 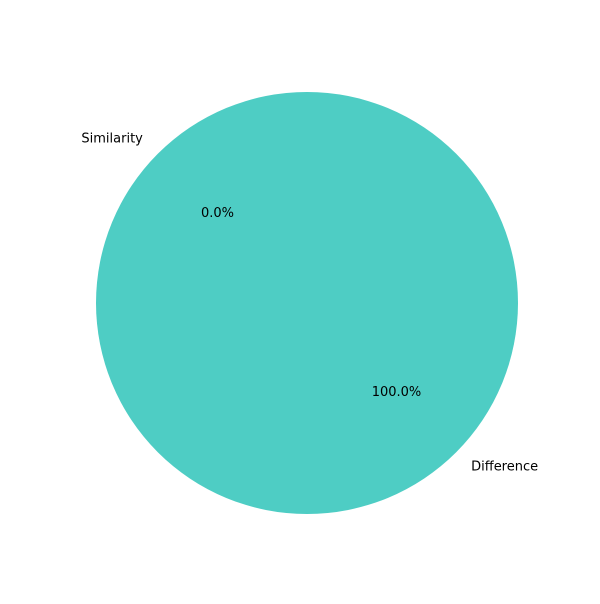 I want to click on slice-percent-difference: 100.0%, so click(x=397, y=392).